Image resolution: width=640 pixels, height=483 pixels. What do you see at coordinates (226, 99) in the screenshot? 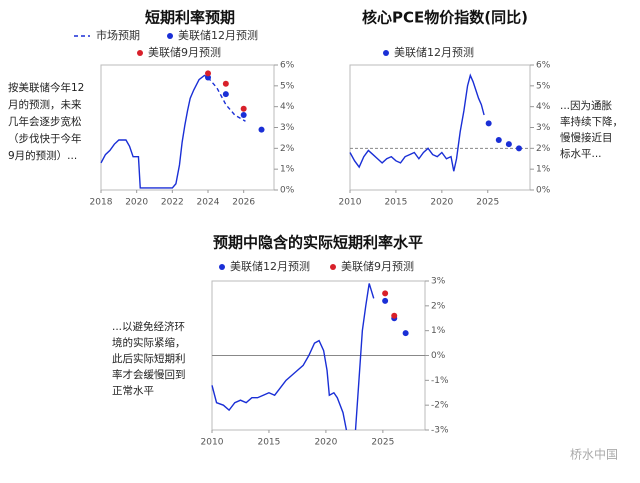
I see `dashed-line` at bounding box center [226, 99].